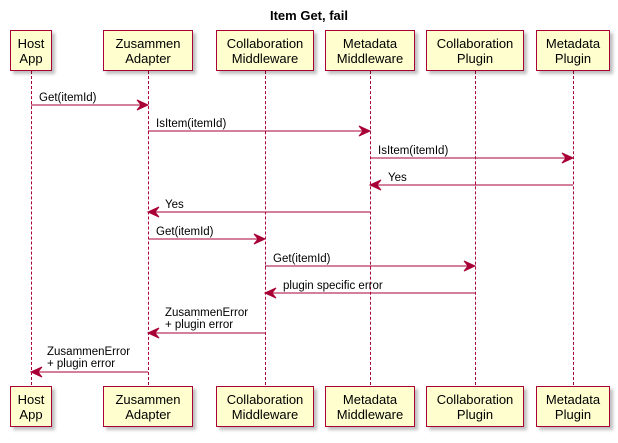 The width and height of the screenshot is (618, 443). I want to click on participant-host-top: Host App, so click(31, 50).